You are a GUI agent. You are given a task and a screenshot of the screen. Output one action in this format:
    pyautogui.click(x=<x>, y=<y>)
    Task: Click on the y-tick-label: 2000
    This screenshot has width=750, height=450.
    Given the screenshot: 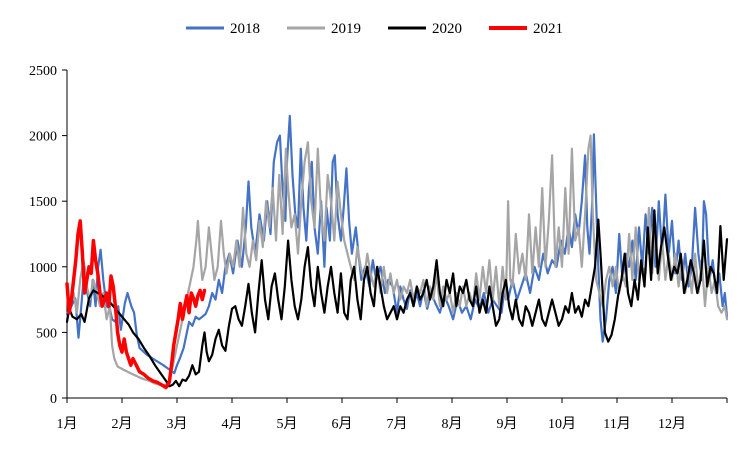 What is the action you would take?
    pyautogui.click(x=43, y=137)
    